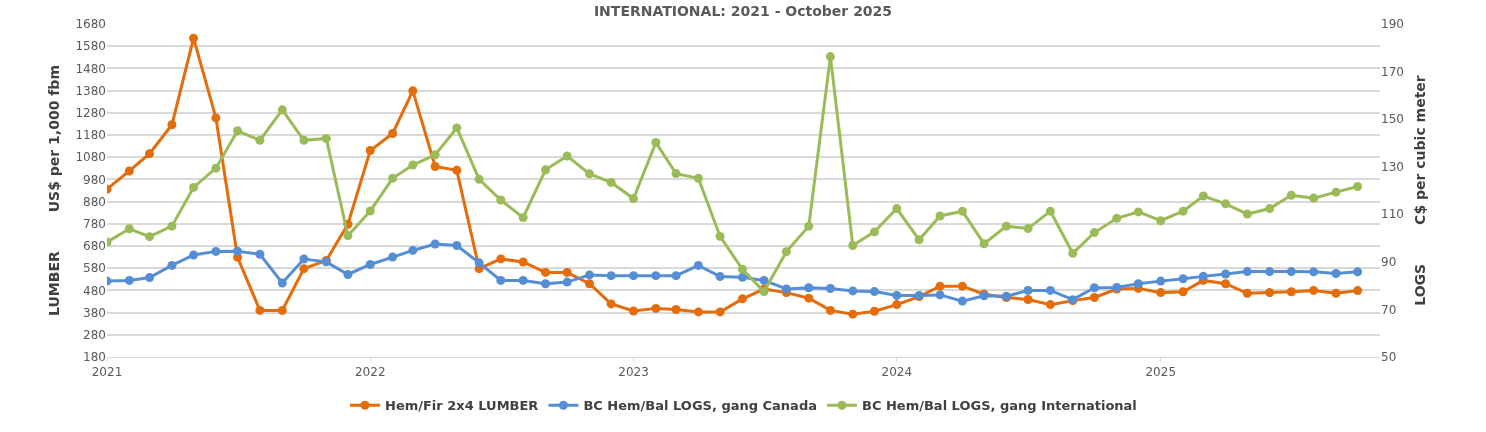 This screenshot has width=1486, height=432. What do you see at coordinates (370, 372) in the screenshot?
I see `x-tick-label: 2022` at bounding box center [370, 372].